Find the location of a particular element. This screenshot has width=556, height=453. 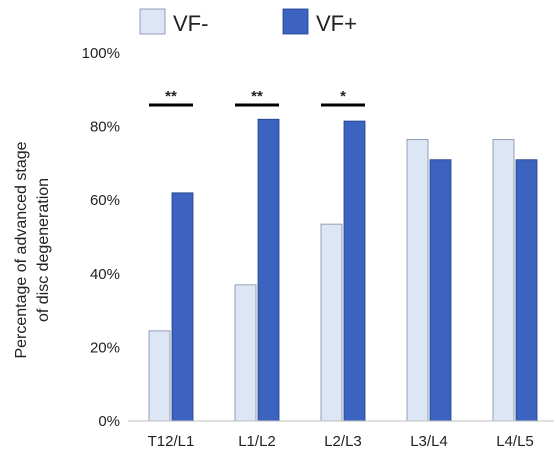

y-tick-label: 20% is located at coordinates (105, 347).